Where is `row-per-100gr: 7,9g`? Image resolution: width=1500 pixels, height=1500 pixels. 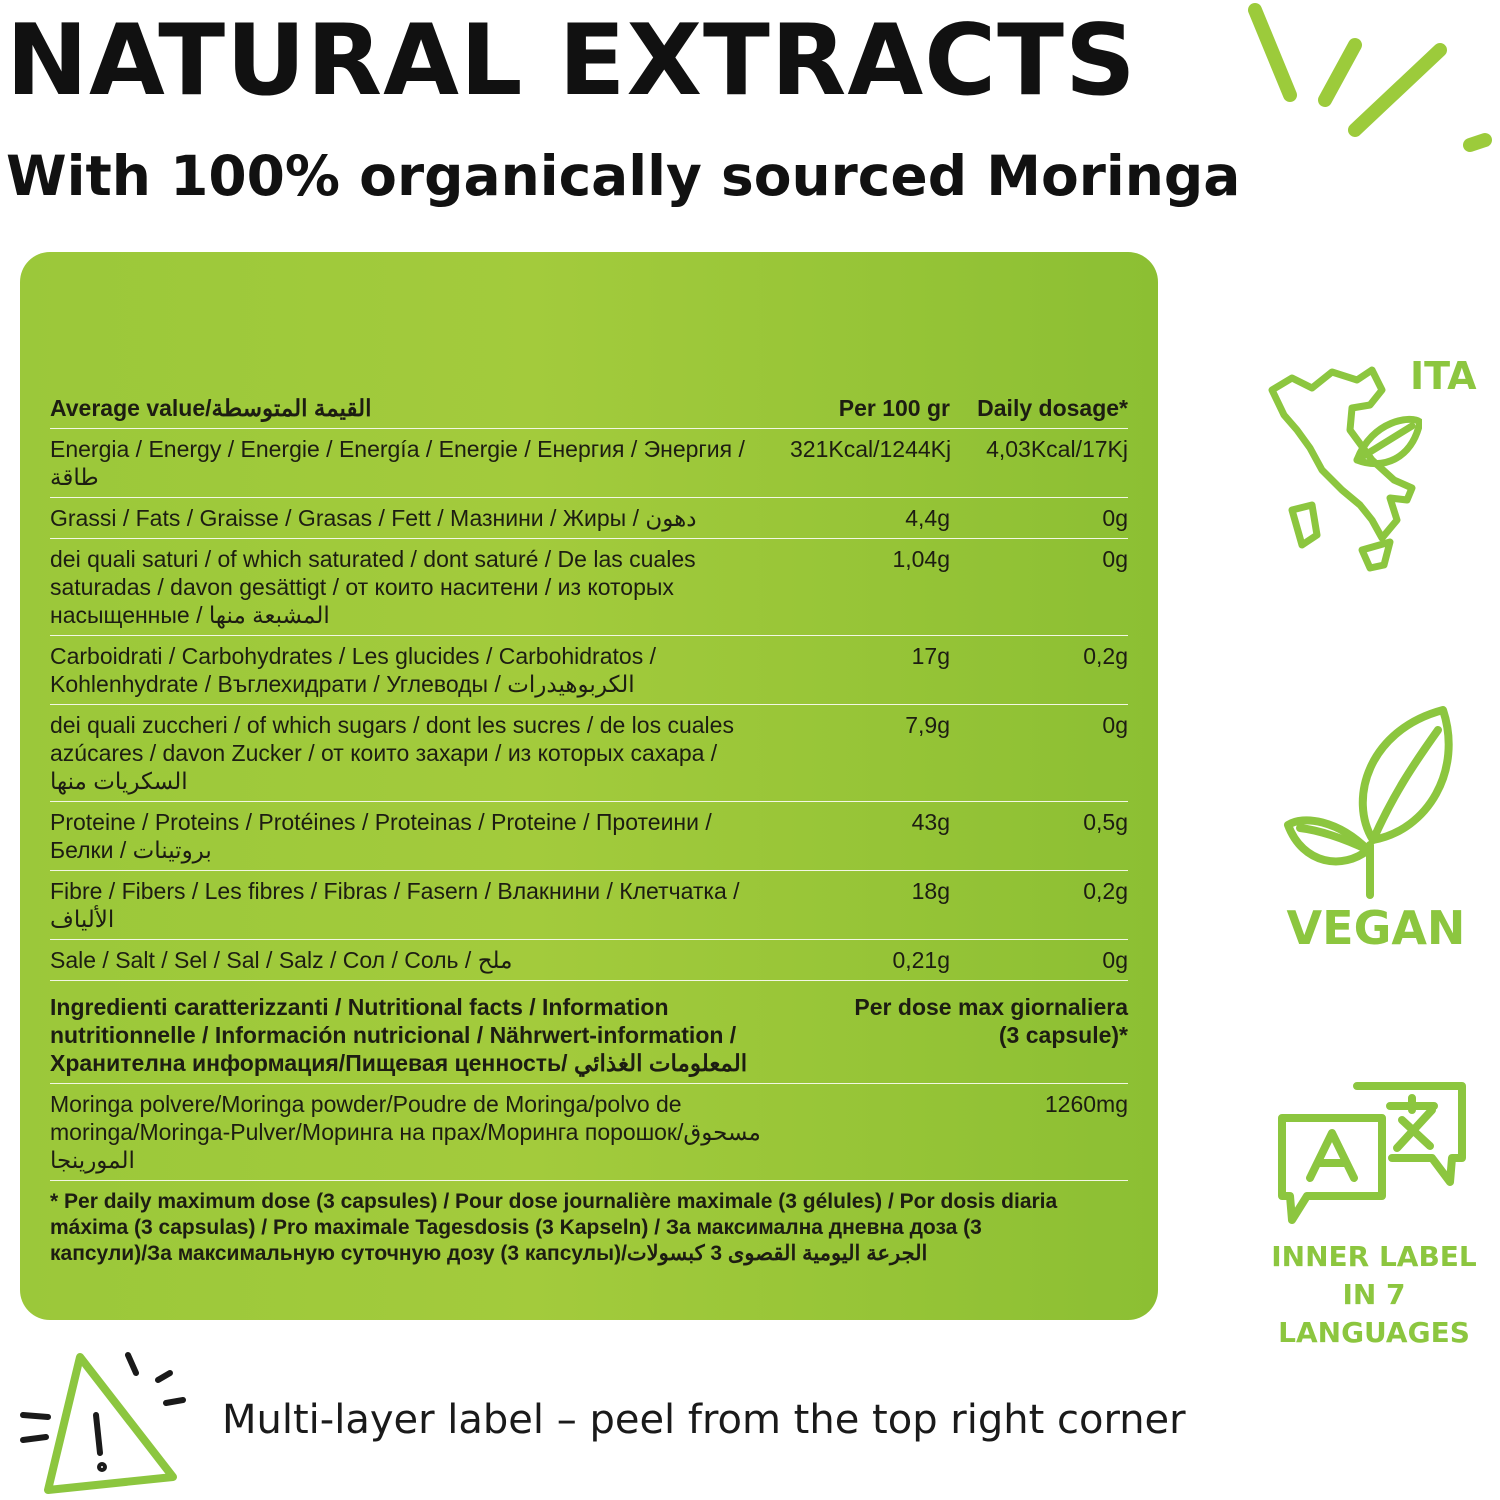 row-per-100gr: 7,9g is located at coordinates (927, 725).